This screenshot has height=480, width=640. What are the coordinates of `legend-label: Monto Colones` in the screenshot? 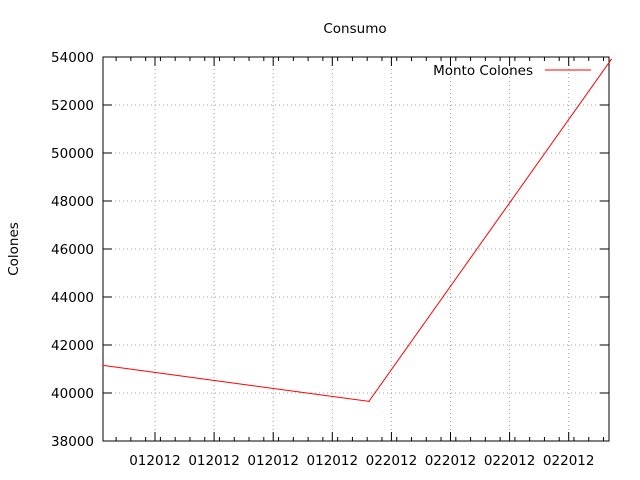 It's located at (483, 71).